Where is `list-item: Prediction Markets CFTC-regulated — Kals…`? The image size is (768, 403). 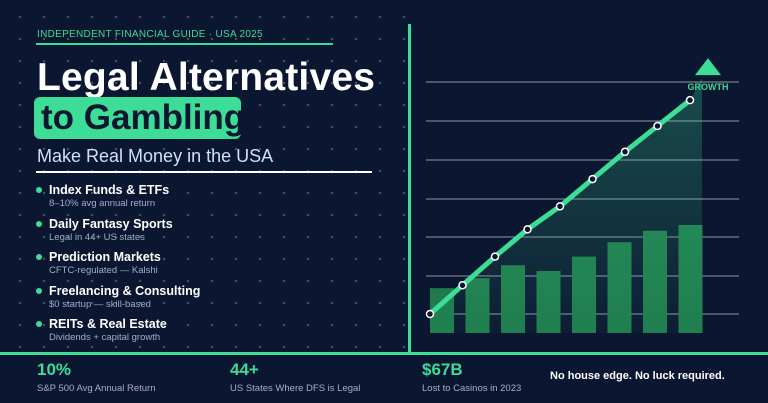
list-item: Prediction Markets CFTC-regulated — Kals… is located at coordinates (201, 267).